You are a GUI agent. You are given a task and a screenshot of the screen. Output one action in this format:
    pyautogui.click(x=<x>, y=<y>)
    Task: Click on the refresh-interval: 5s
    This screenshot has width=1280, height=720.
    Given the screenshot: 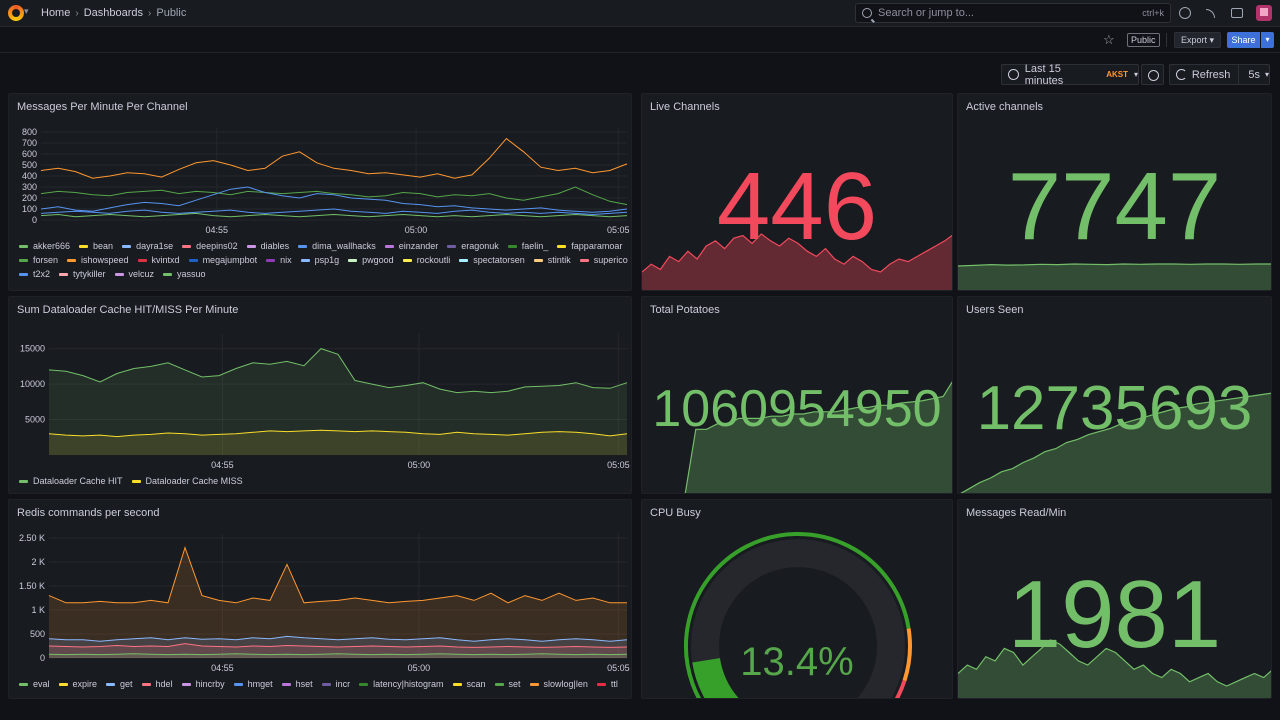 What is the action you would take?
    pyautogui.click(x=1254, y=74)
    